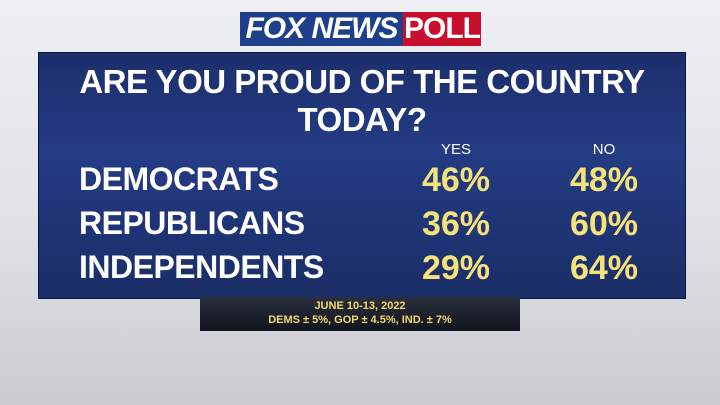  I want to click on row-label: INDEPENDENTS, so click(201, 267).